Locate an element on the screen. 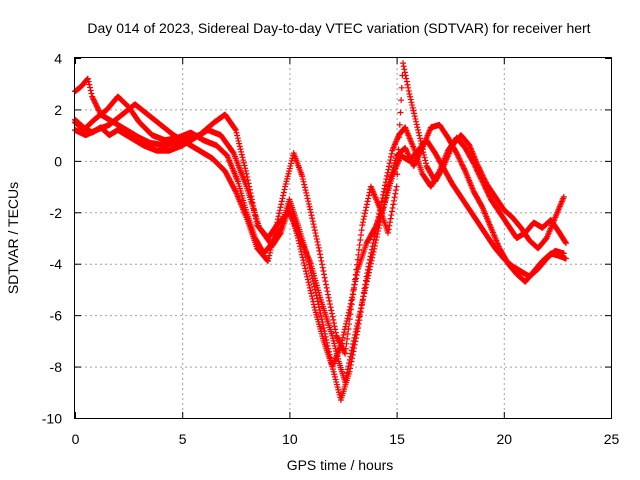 The image size is (640, 480). x-tick-label: 0 is located at coordinates (76, 439).